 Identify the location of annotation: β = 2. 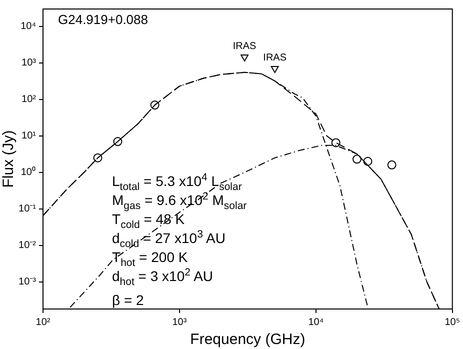
(128, 300).